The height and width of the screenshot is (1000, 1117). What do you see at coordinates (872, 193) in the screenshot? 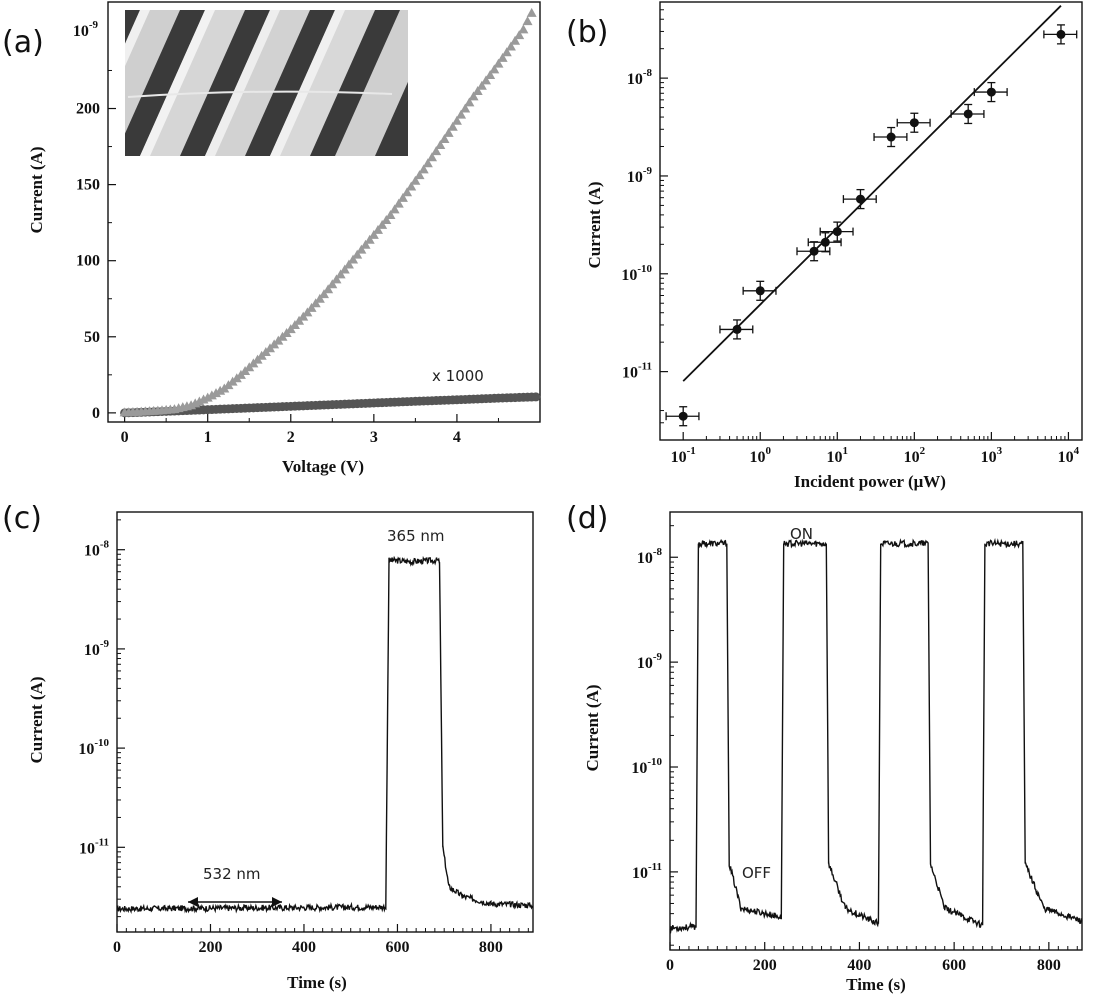
I see `fit-line` at bounding box center [872, 193].